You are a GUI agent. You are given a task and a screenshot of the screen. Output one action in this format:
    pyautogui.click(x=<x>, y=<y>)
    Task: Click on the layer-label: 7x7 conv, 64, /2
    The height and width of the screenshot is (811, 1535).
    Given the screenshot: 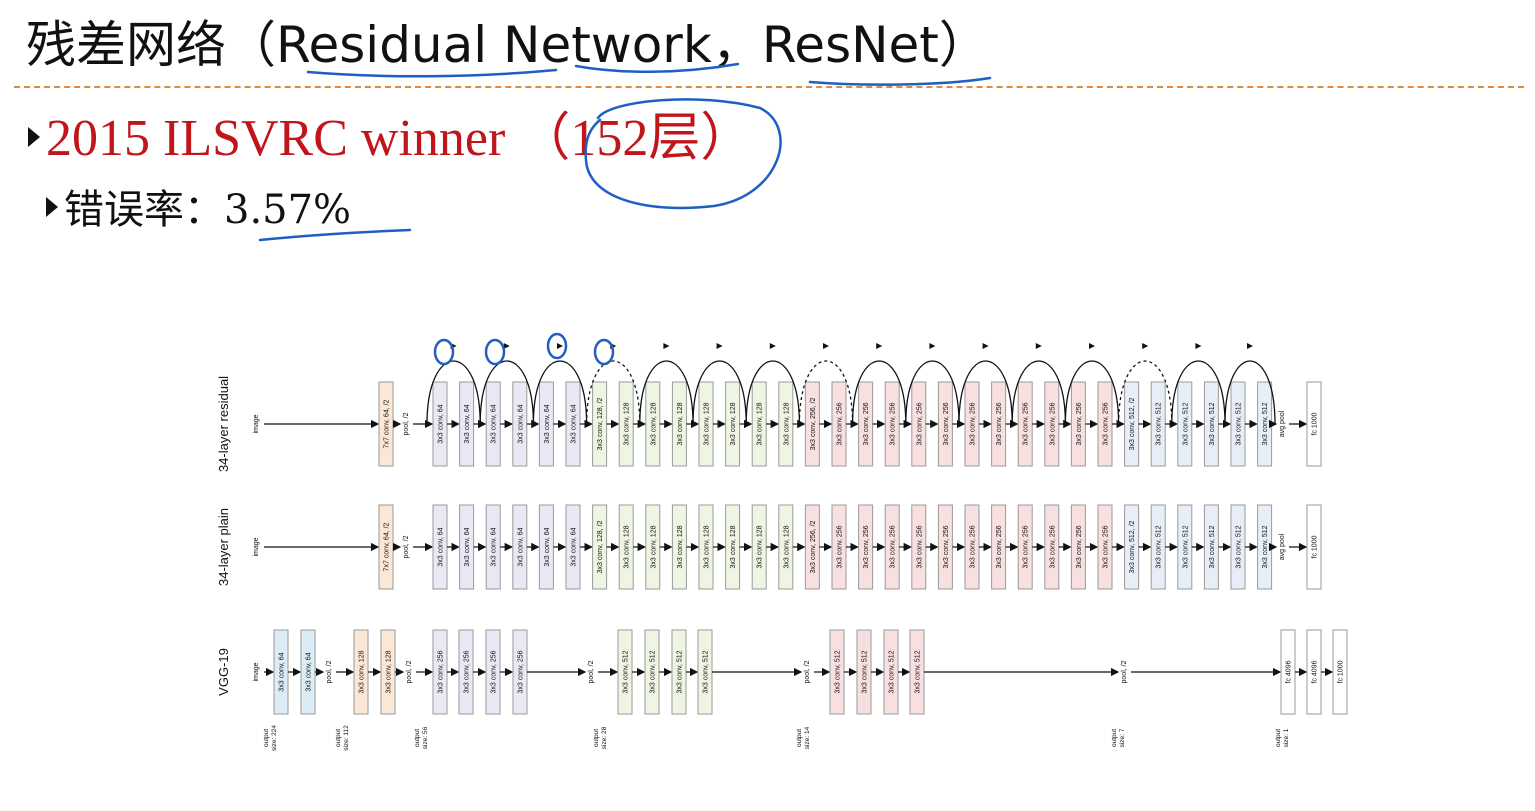 What is the action you would take?
    pyautogui.click(x=387, y=423)
    